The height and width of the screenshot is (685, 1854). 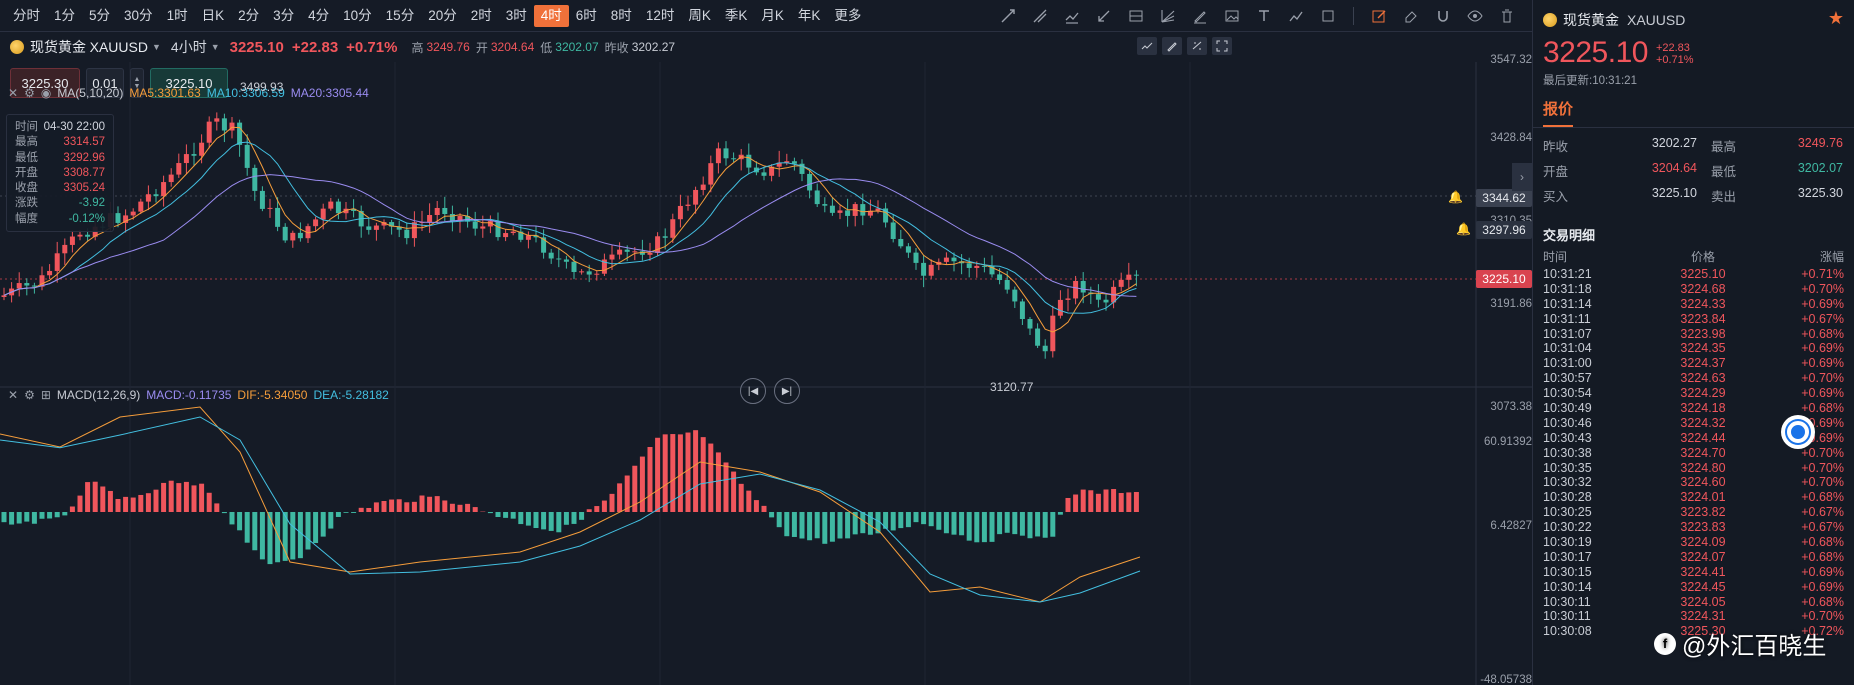 What do you see at coordinates (1136, 16) in the screenshot?
I see `fibonacci-icon` at bounding box center [1136, 16].